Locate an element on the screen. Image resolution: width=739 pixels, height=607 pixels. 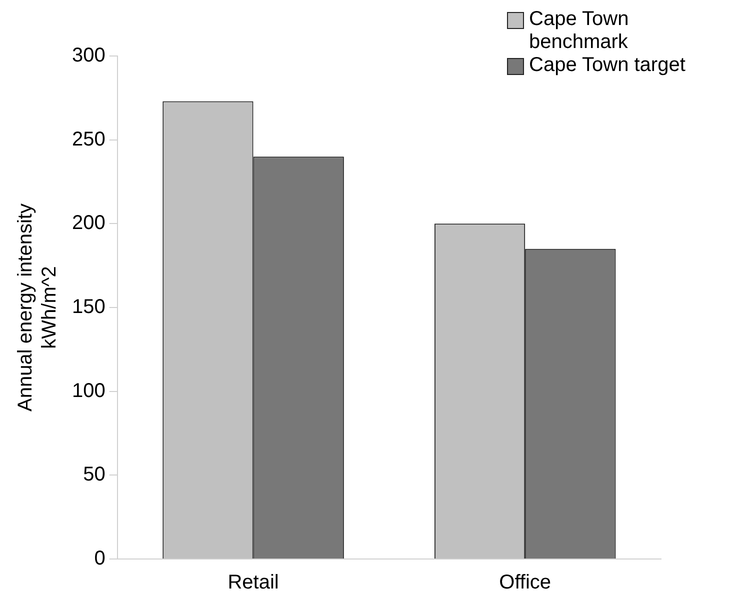
y-tick-label: 300 is located at coordinates (89, 55).